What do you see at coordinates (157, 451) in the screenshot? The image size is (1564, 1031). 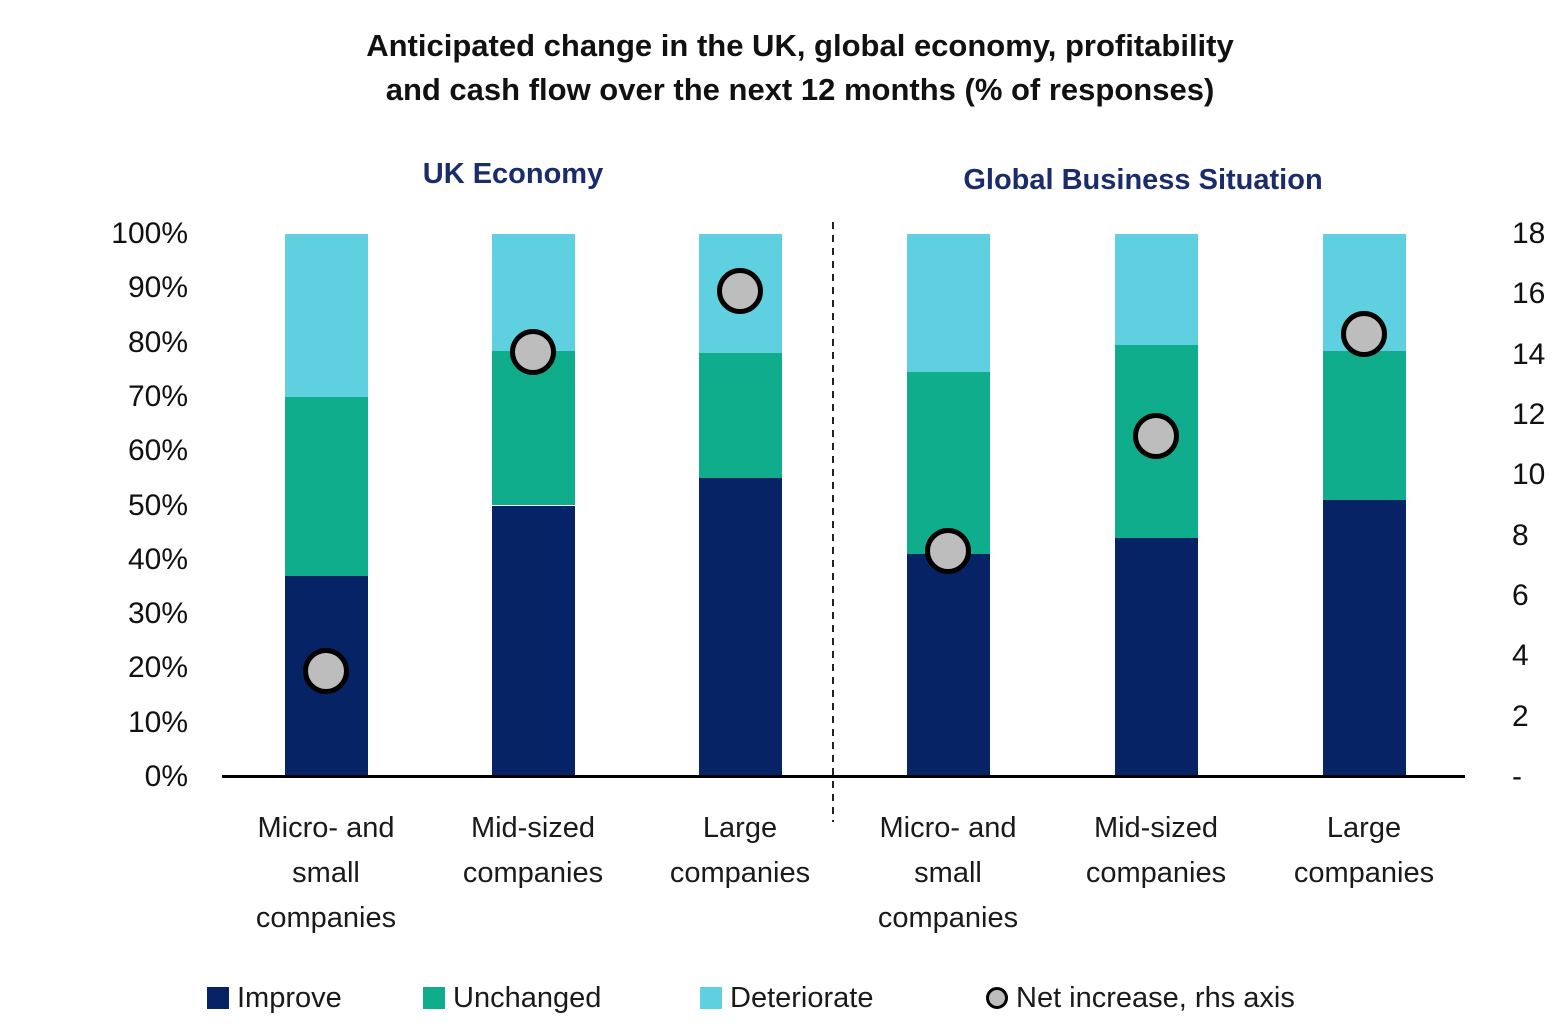 I see `left-axis-tick-label: 60%` at bounding box center [157, 451].